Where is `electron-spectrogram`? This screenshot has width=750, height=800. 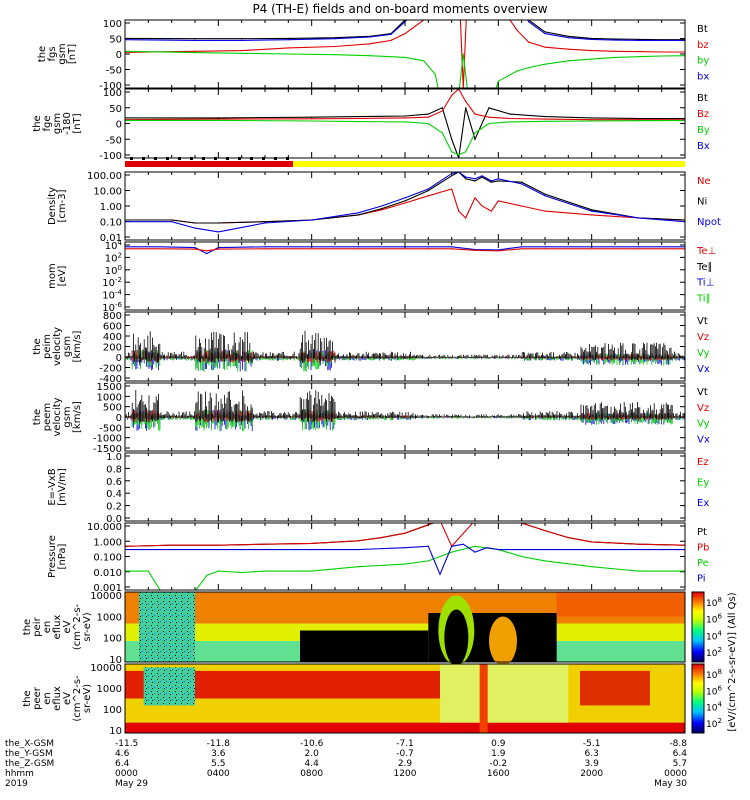
electron-spectrogram is located at coordinates (405, 698).